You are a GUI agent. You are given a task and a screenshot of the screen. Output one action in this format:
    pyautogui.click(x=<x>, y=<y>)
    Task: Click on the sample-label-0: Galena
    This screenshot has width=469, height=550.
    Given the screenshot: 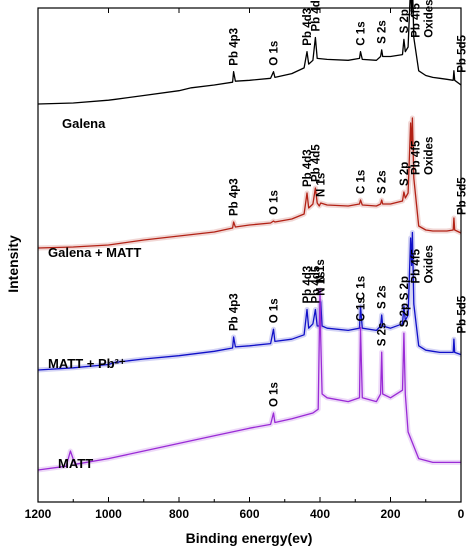 What is the action you would take?
    pyautogui.click(x=84, y=123)
    